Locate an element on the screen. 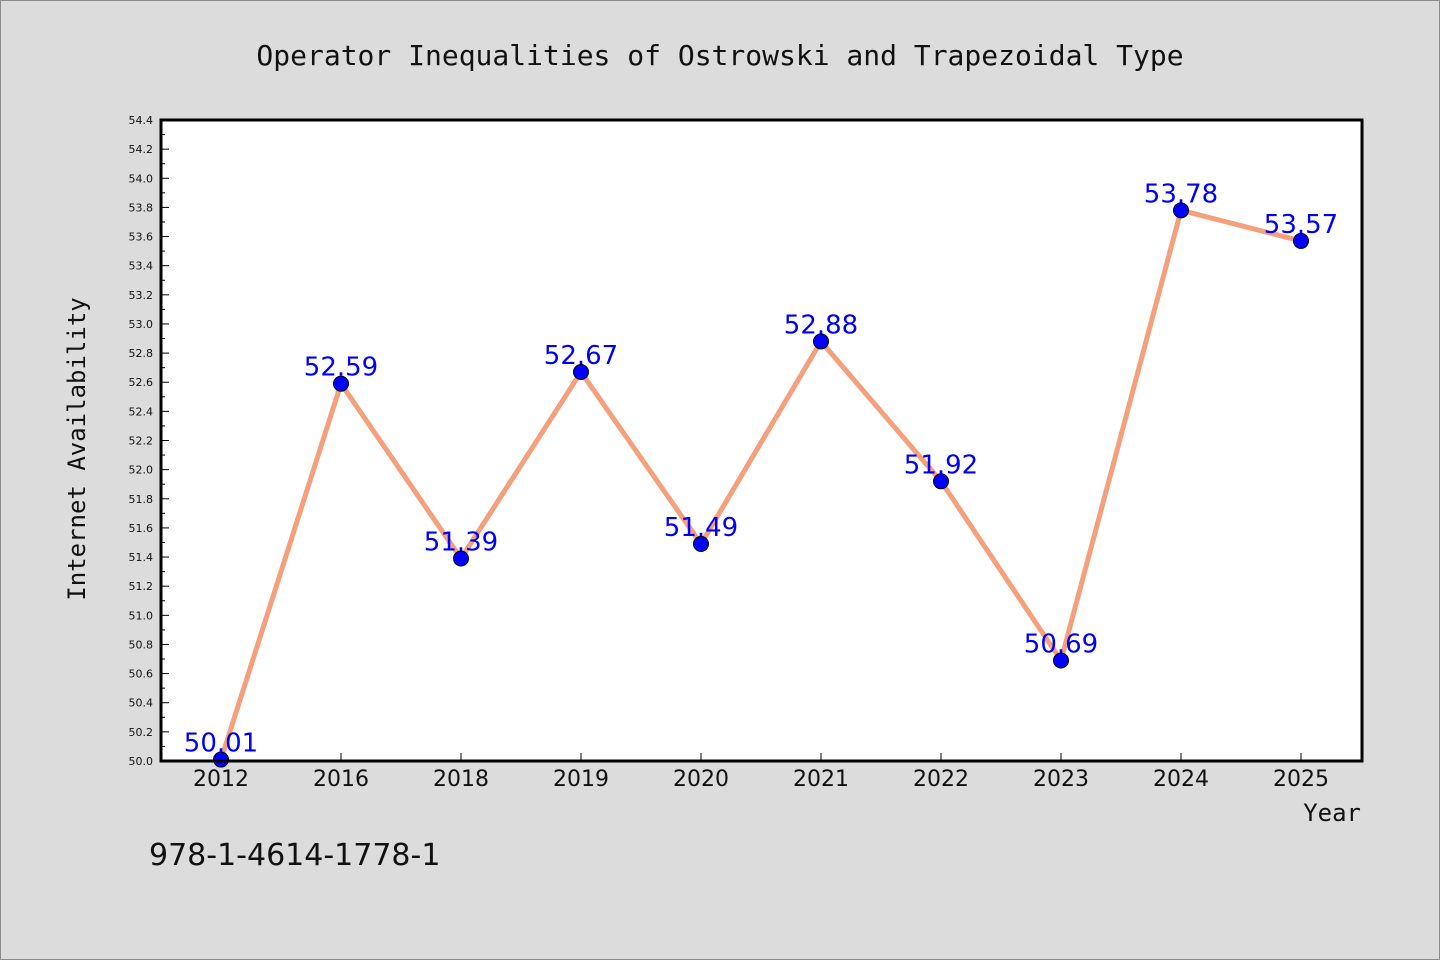  y-tick-label: 50.4 is located at coordinates (141, 703).